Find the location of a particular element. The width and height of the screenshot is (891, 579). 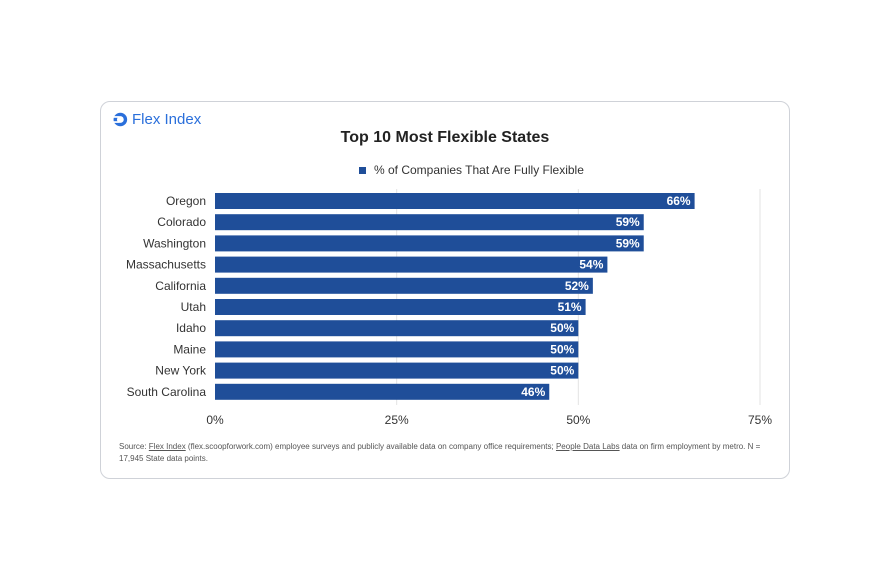

category-label: Massachusetts is located at coordinates (166, 265).